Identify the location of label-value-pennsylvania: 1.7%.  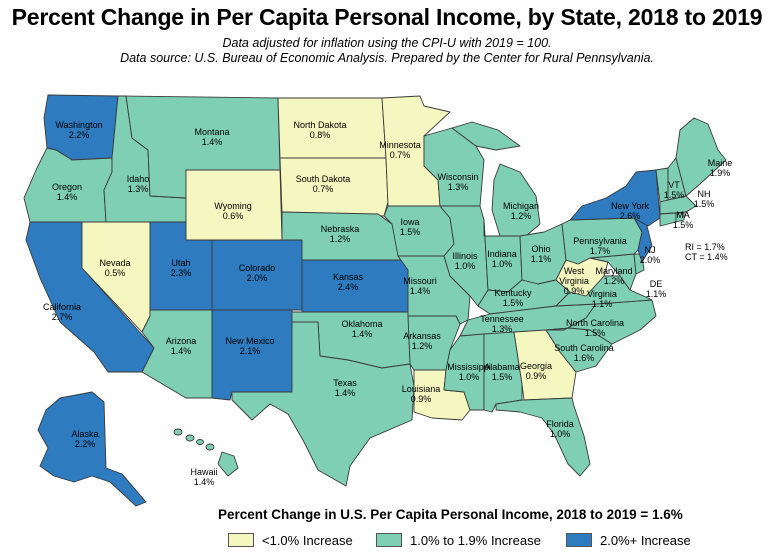
(600, 251).